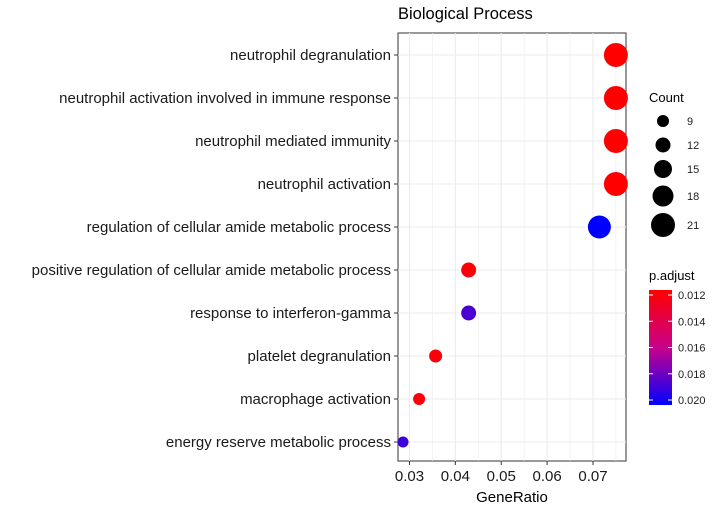  What do you see at coordinates (666, 97) in the screenshot?
I see `count-legend-title: Count` at bounding box center [666, 97].